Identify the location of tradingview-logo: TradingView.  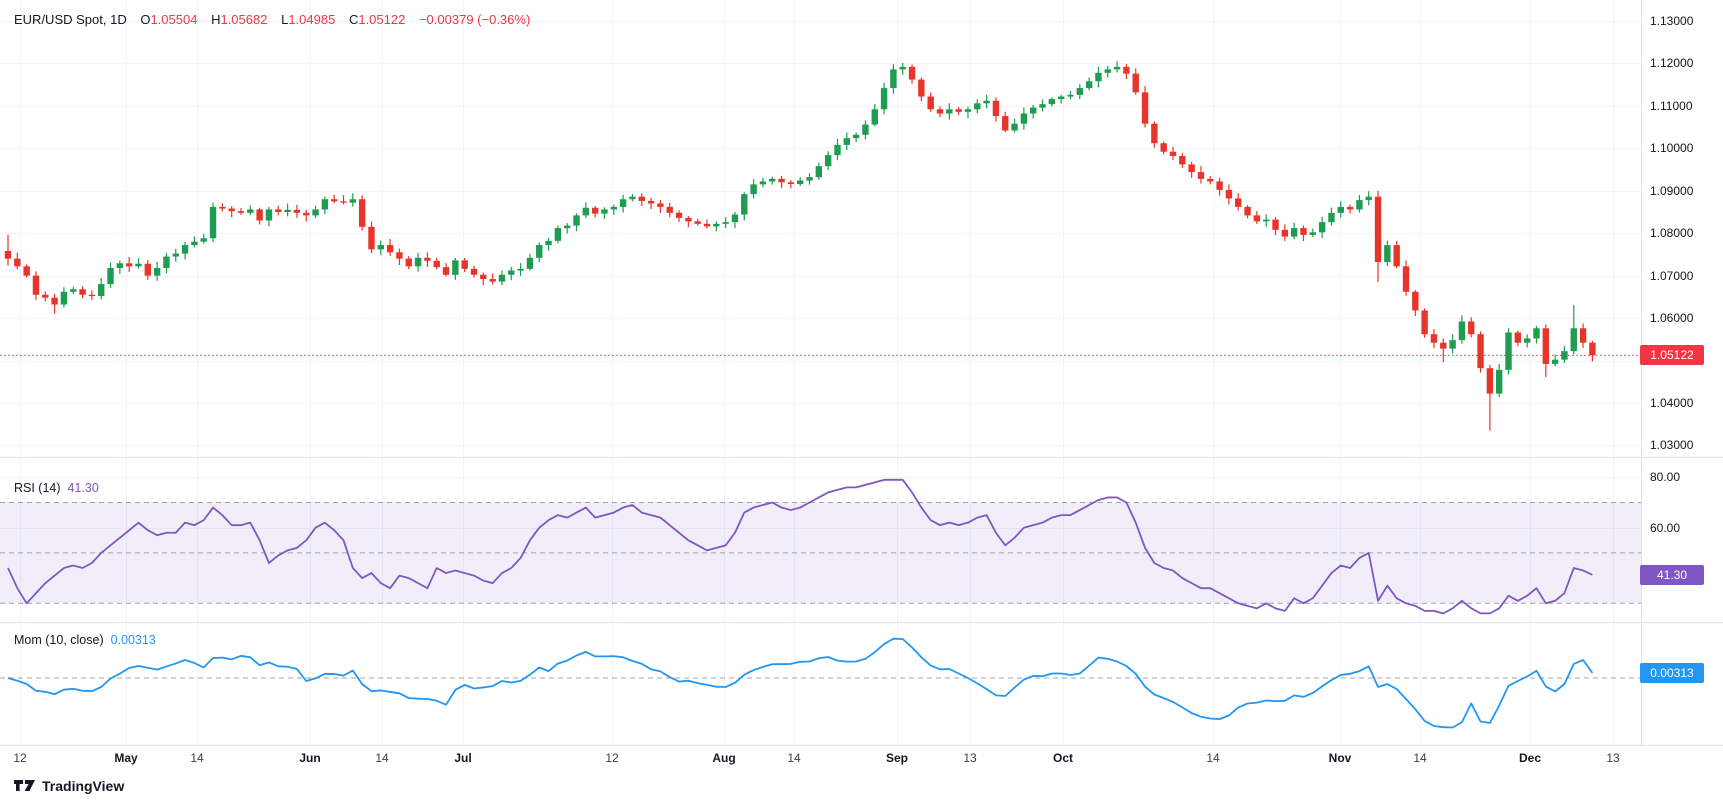
(69, 786).